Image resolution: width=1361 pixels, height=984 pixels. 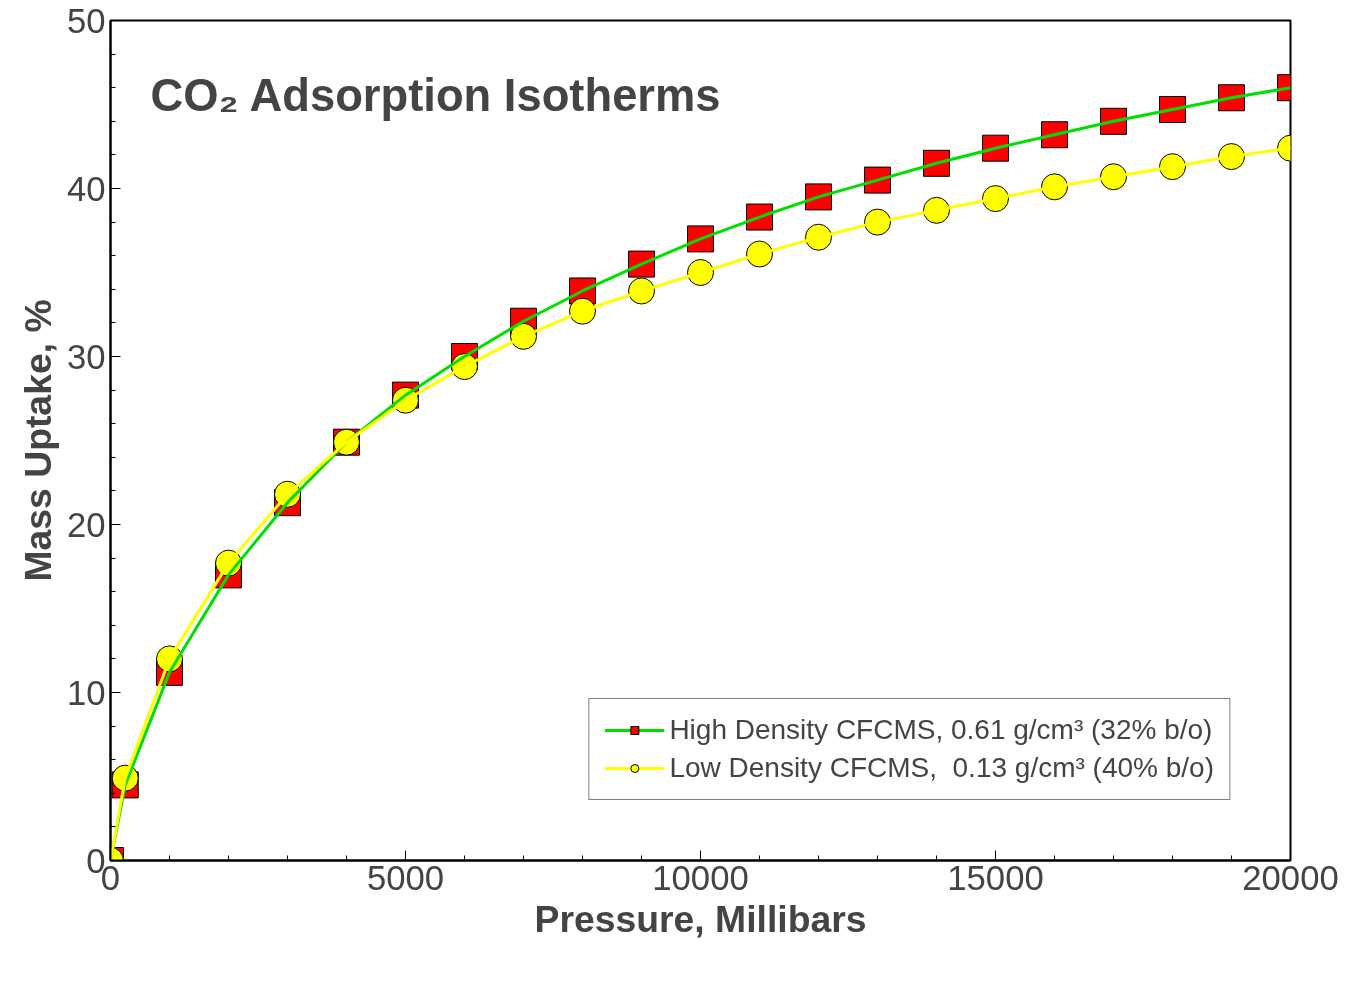 I want to click on x-tick-label: 15000, so click(x=995, y=877).